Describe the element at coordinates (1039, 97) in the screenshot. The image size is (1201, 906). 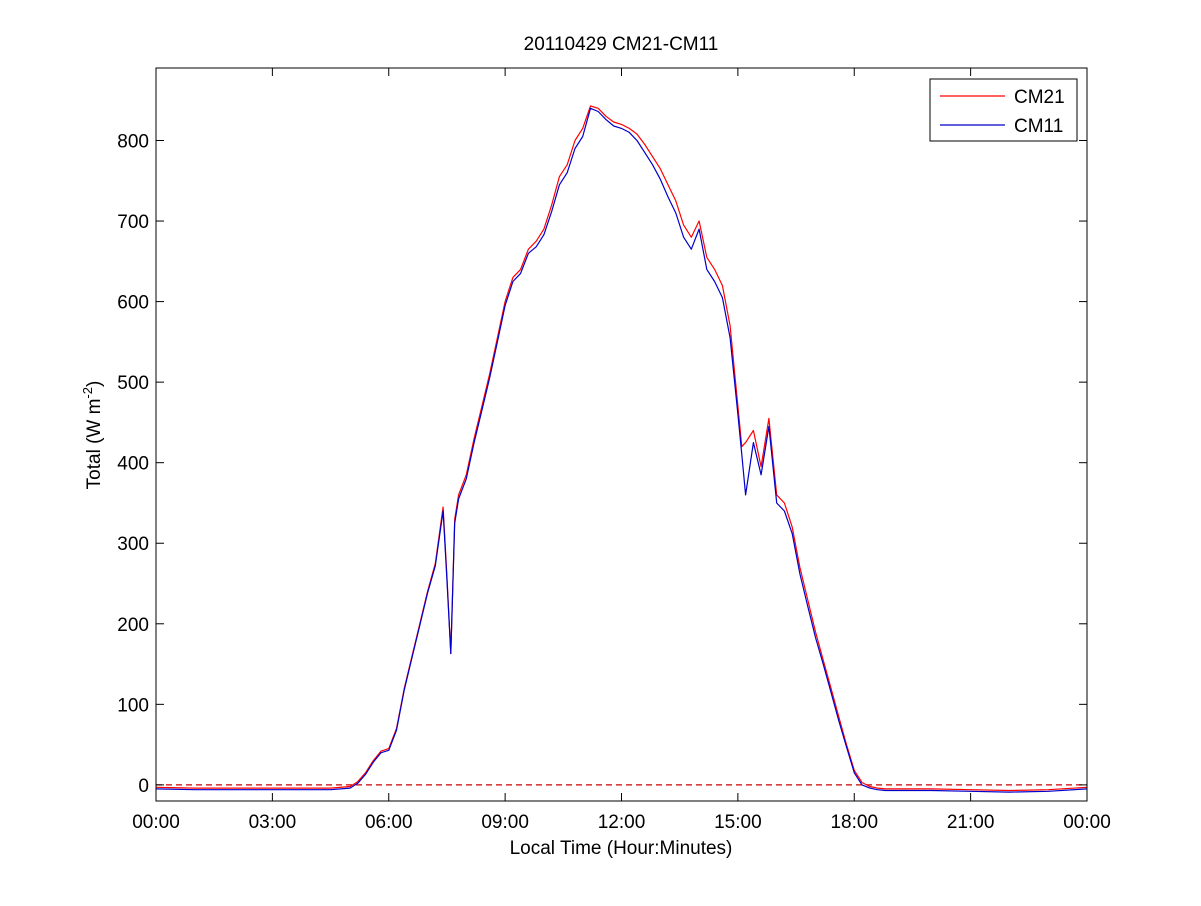
I see `legend-label-cm21: CM21` at that location.